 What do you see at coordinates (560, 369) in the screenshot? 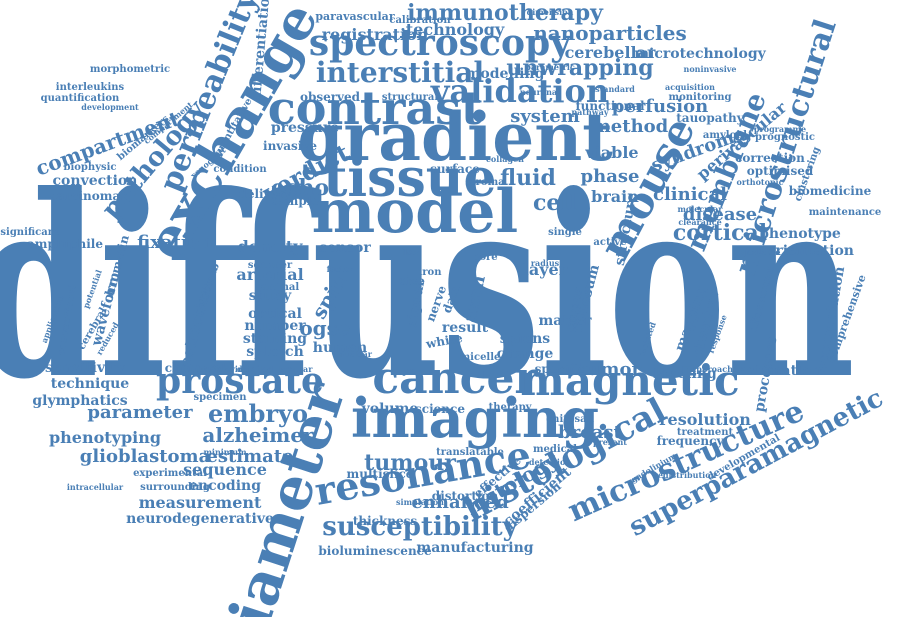
I see `word-specific: specific` at bounding box center [560, 369].